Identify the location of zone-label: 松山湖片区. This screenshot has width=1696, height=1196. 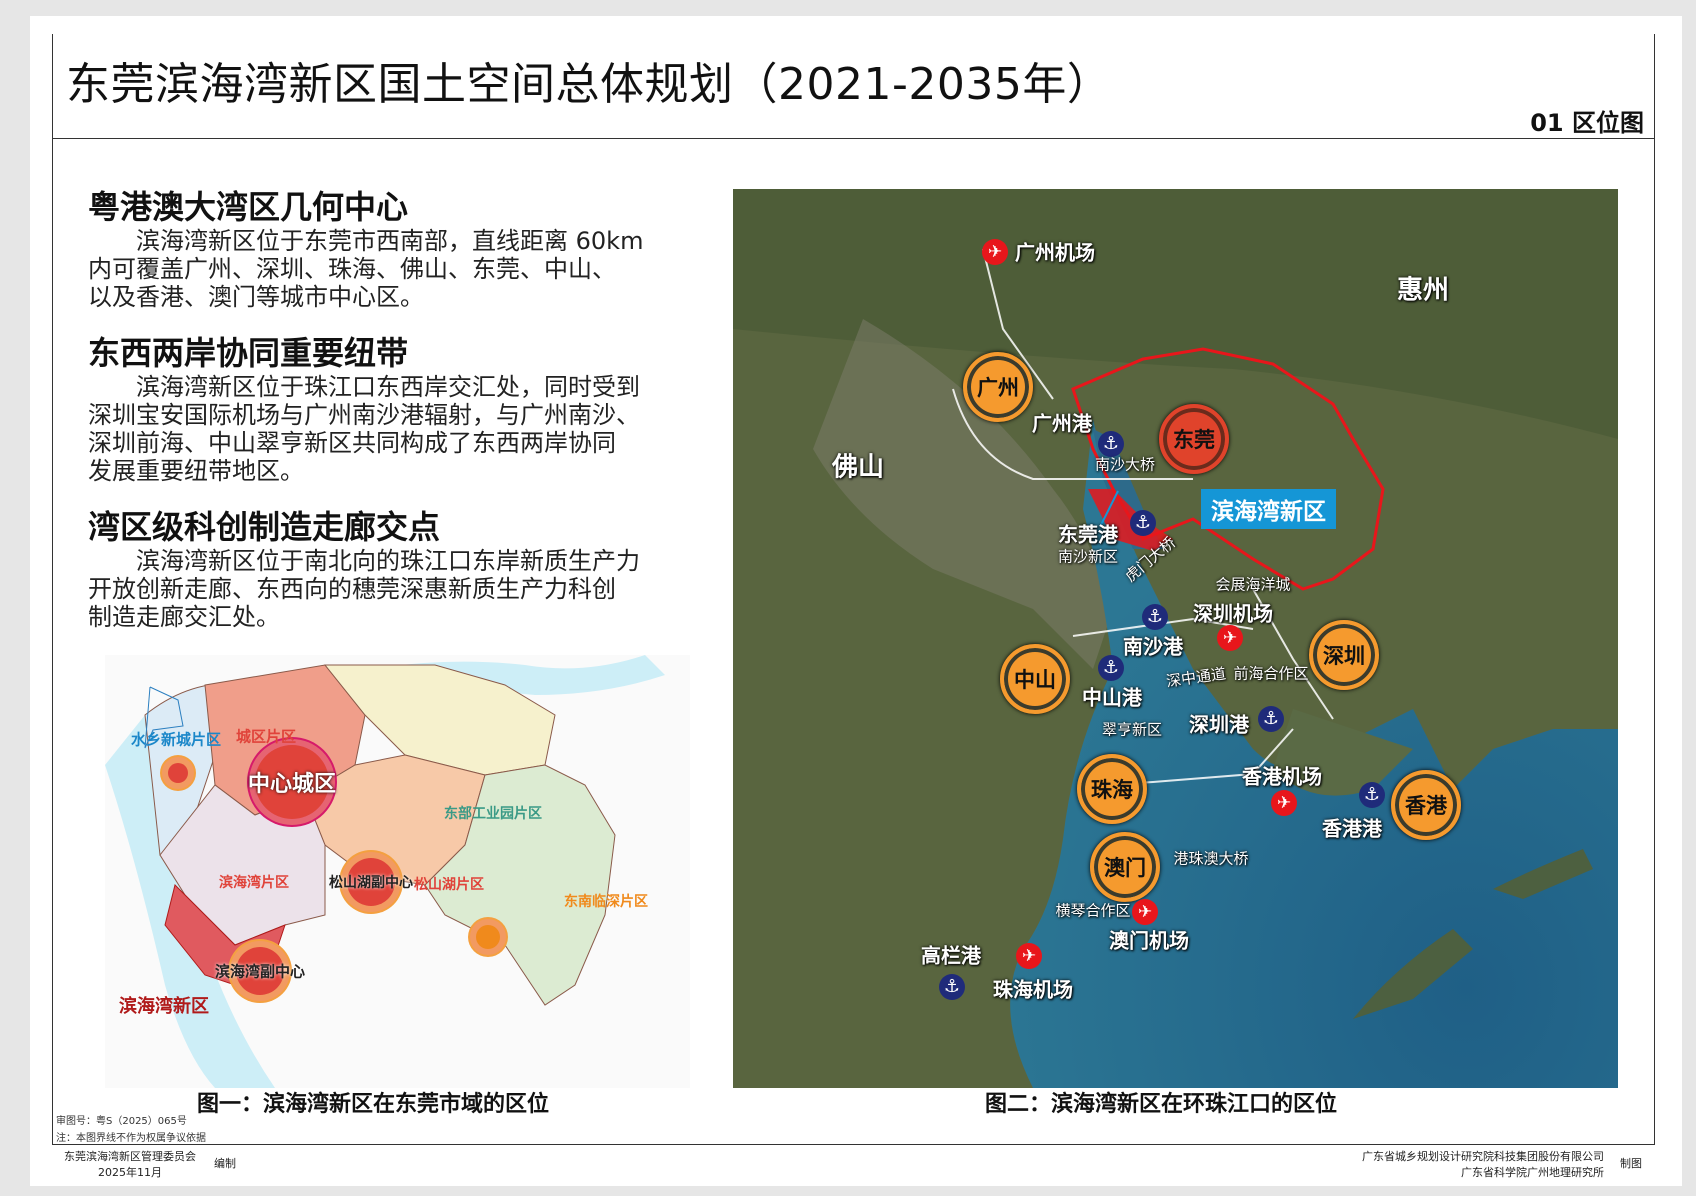
(449, 885).